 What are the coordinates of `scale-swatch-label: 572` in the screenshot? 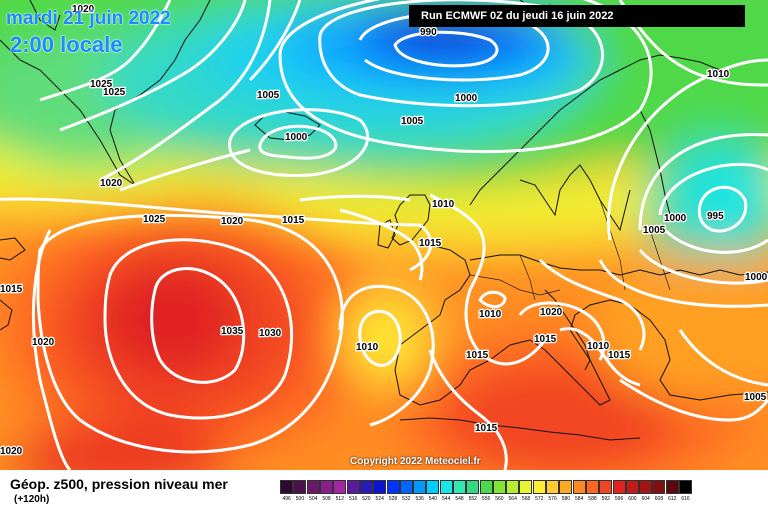 It's located at (539, 499).